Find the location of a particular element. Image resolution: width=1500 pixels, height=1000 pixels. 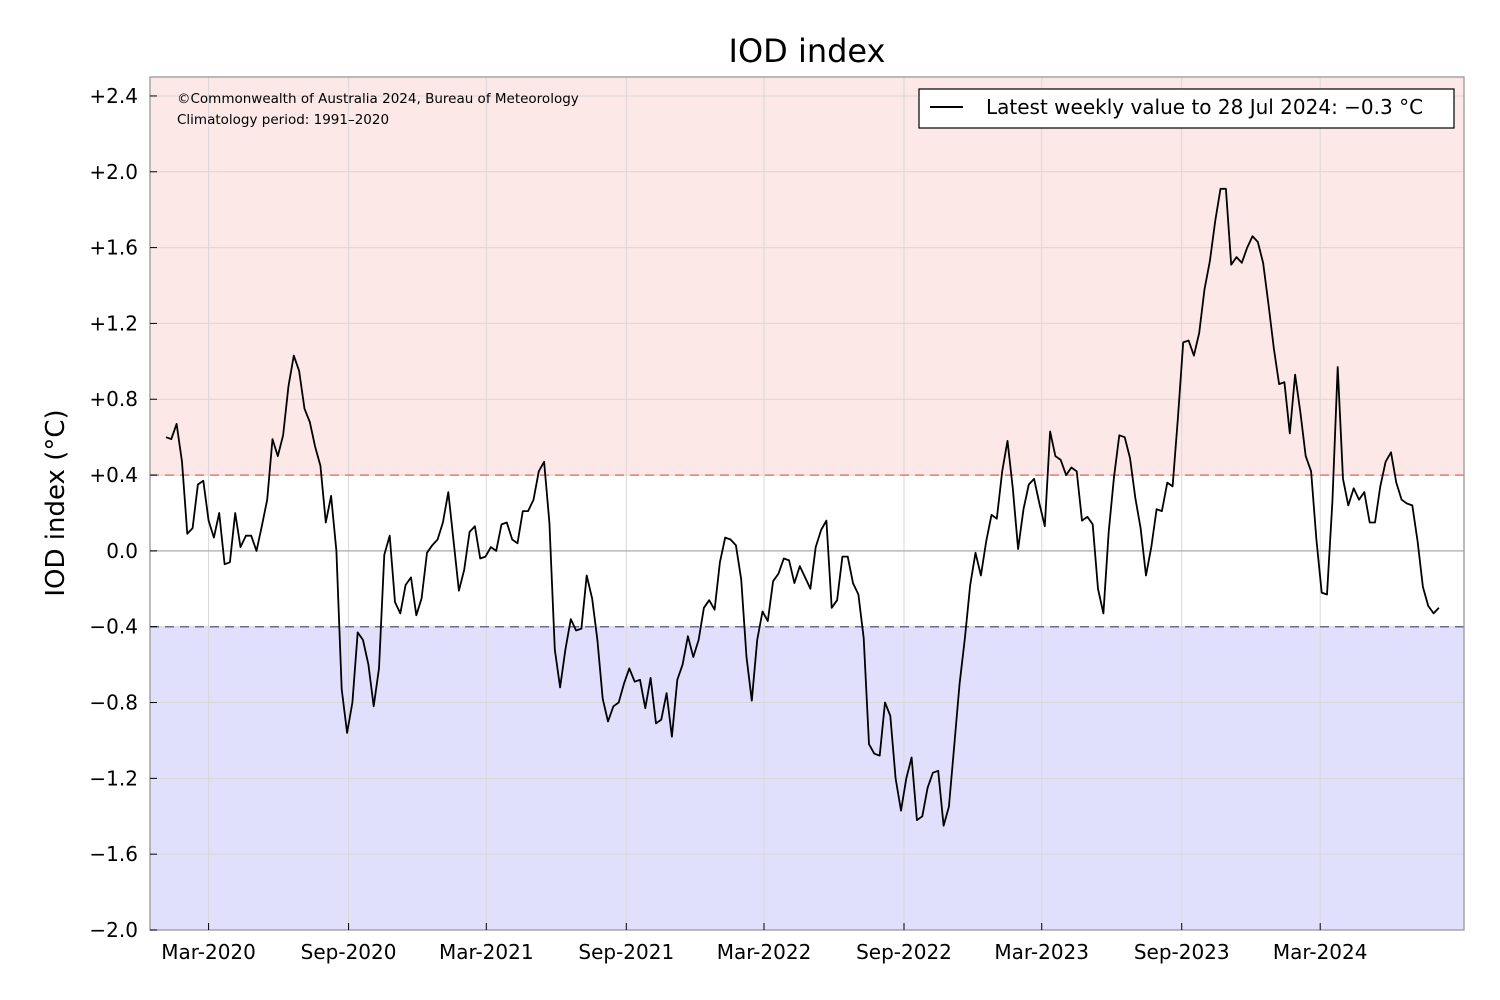

x-tick-label: Mar-2022 is located at coordinates (764, 952).